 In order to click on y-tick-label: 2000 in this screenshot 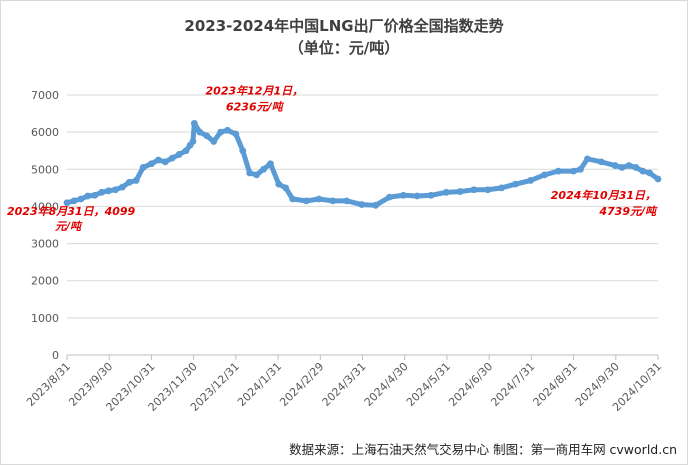, I will do `click(45, 281)`.